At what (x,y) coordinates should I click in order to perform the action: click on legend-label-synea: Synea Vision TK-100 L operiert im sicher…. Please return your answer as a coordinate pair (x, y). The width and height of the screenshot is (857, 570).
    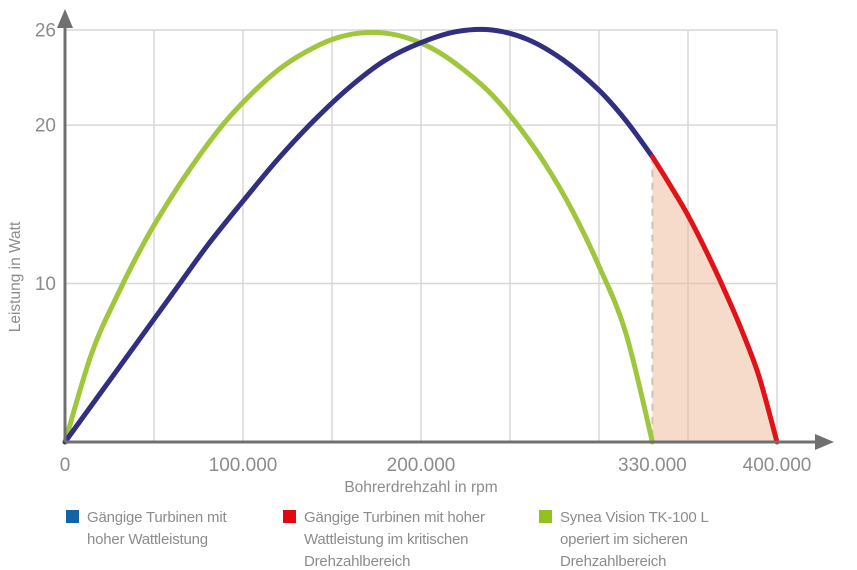
    Looking at the image, I should click on (634, 538).